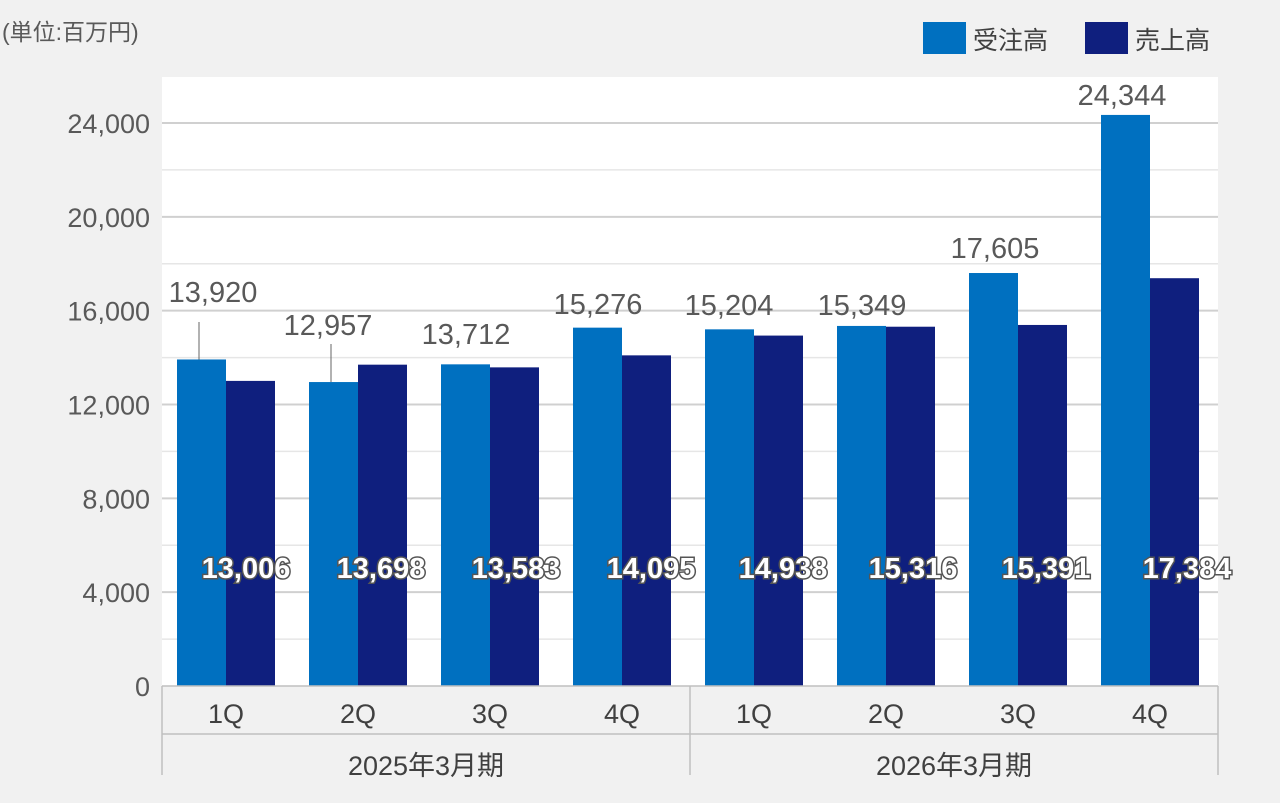  I want to click on y-tick-label: 4,000, so click(116, 593).